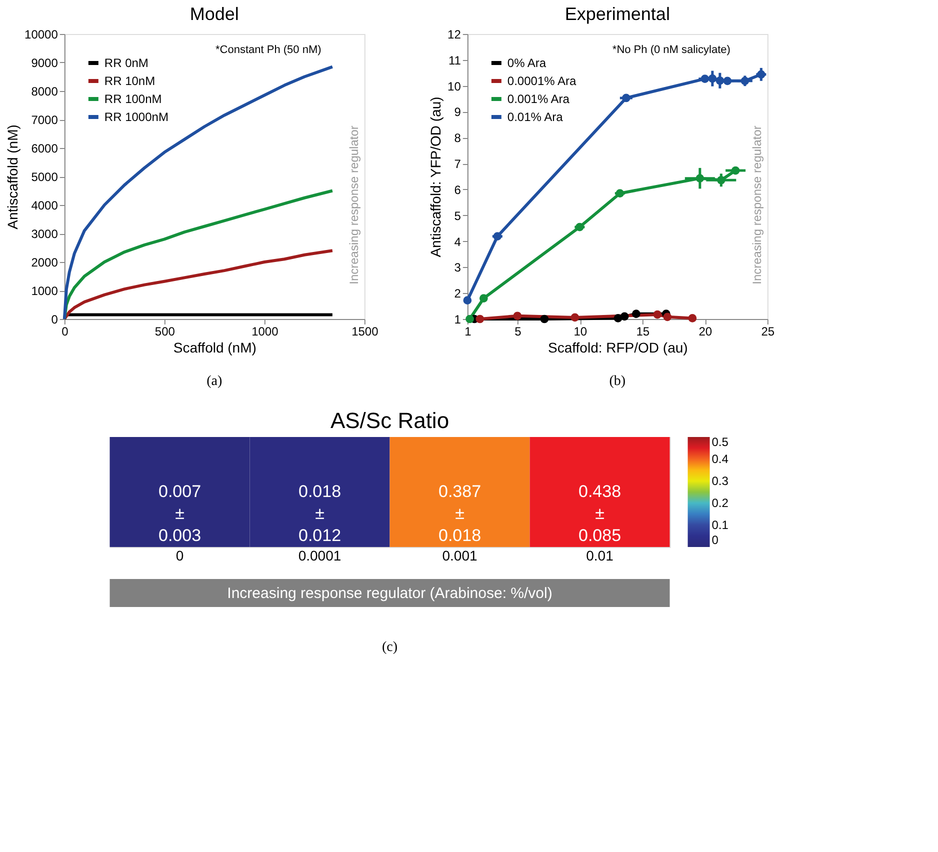 This screenshot has width=938, height=852. What do you see at coordinates (12, 177) in the screenshot?
I see `y-axis-title: Antiscaffold (nM)` at bounding box center [12, 177].